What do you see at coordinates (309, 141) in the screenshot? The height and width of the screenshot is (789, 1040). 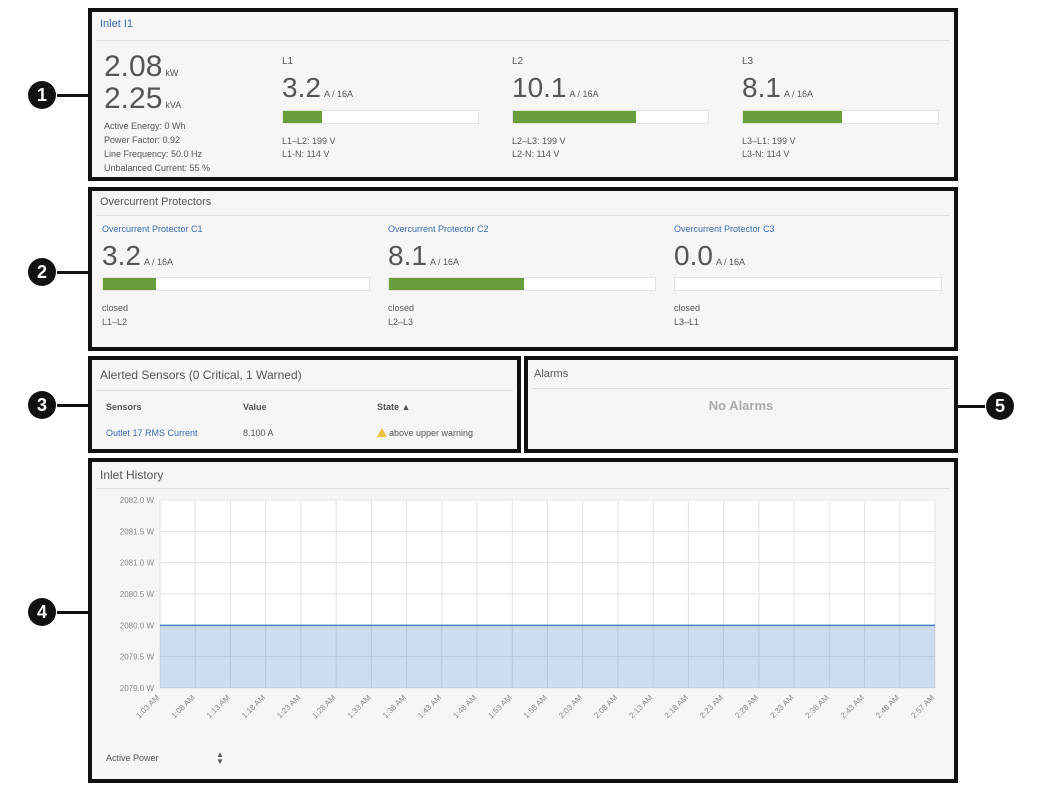 I see `line-voltage: L1–L2: 199 V` at bounding box center [309, 141].